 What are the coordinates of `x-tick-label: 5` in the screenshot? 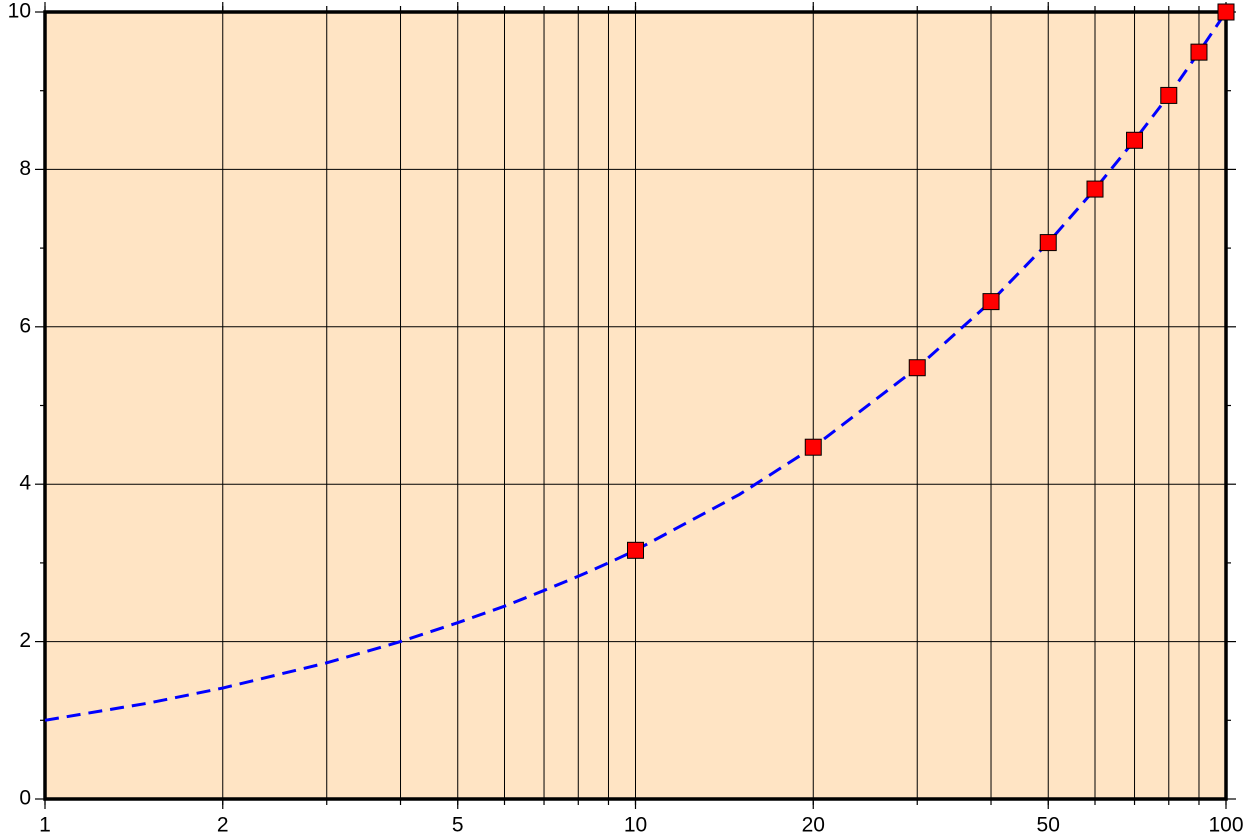 It's located at (458, 825).